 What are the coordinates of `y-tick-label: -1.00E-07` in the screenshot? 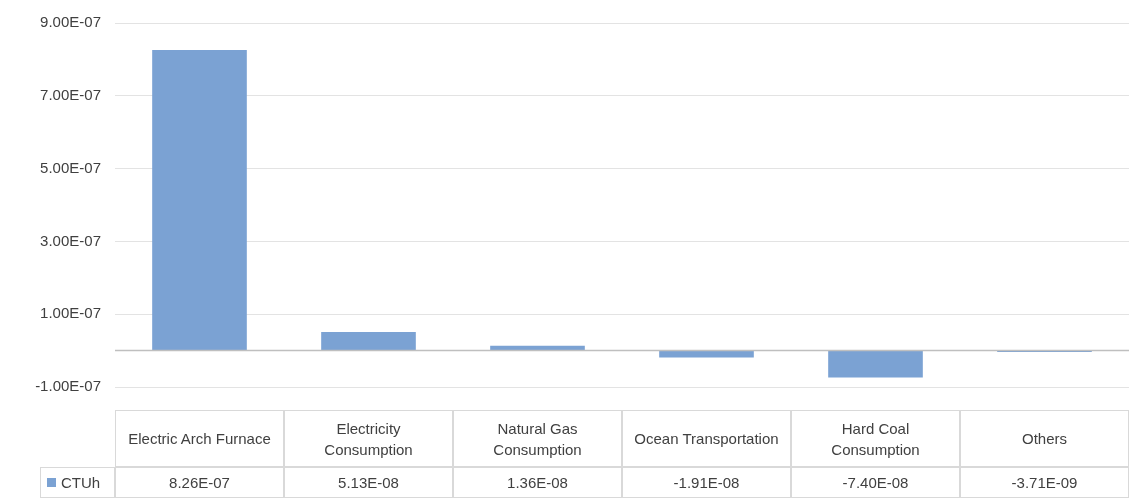 It's located at (68, 386).